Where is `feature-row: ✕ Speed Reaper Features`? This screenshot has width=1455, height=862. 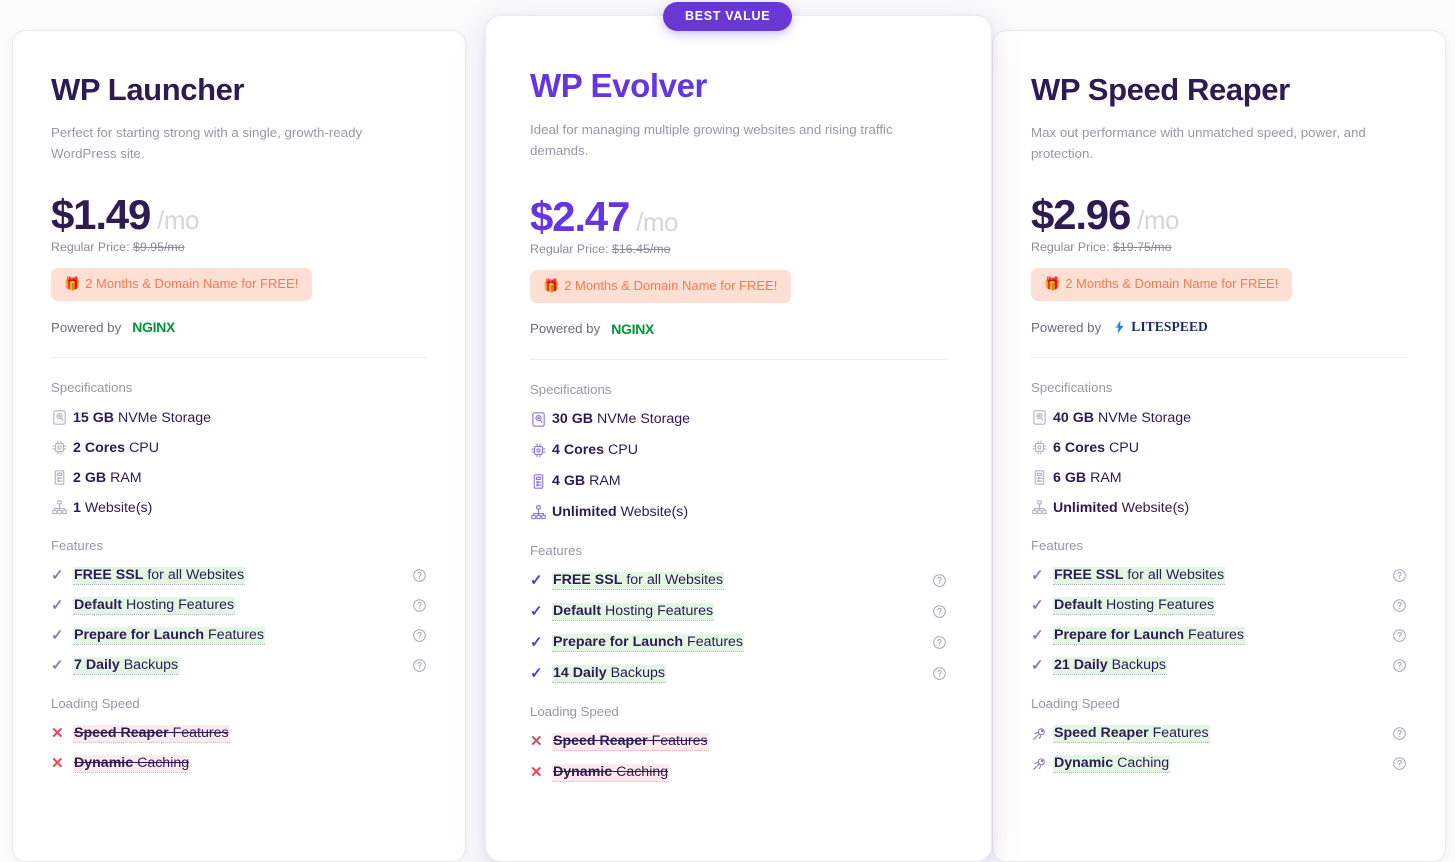
feature-row: ✕ Speed Reaper Features is located at coordinates (738, 741).